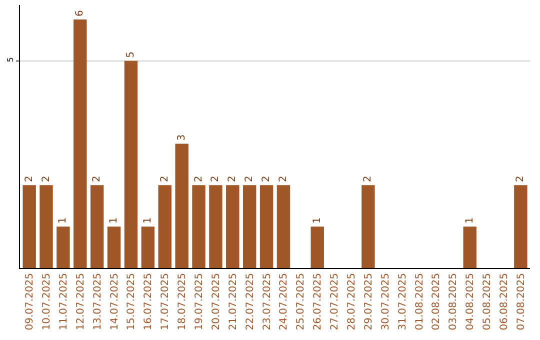 The height and width of the screenshot is (340, 540). Describe the element at coordinates (47, 301) in the screenshot. I see `x-tick-label: 10.07.2025` at that location.